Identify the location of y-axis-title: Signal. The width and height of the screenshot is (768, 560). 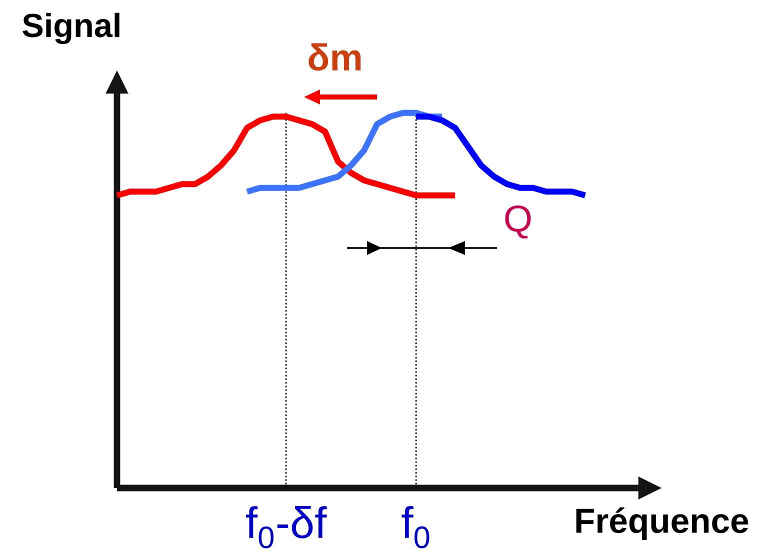
(71, 28).